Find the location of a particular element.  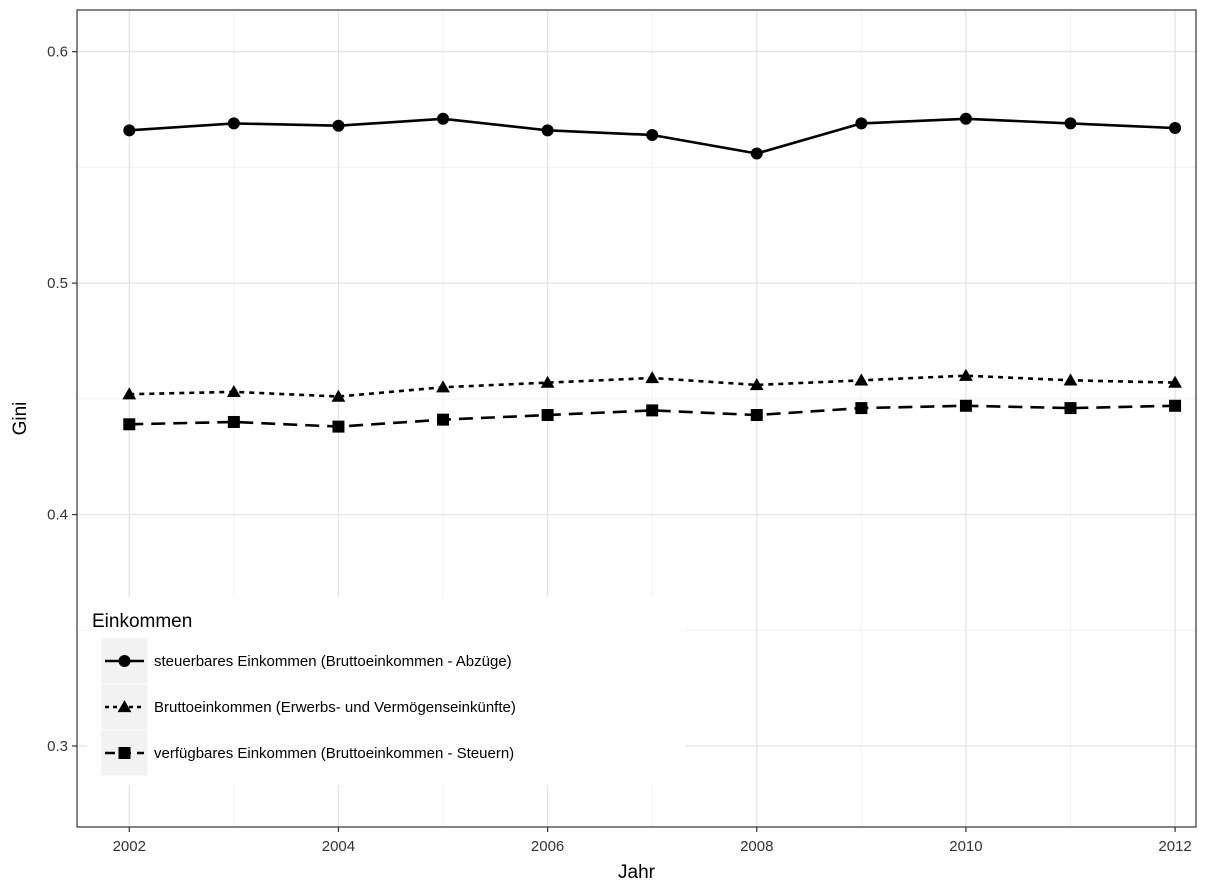

legend-key-triangle is located at coordinates (124, 706).